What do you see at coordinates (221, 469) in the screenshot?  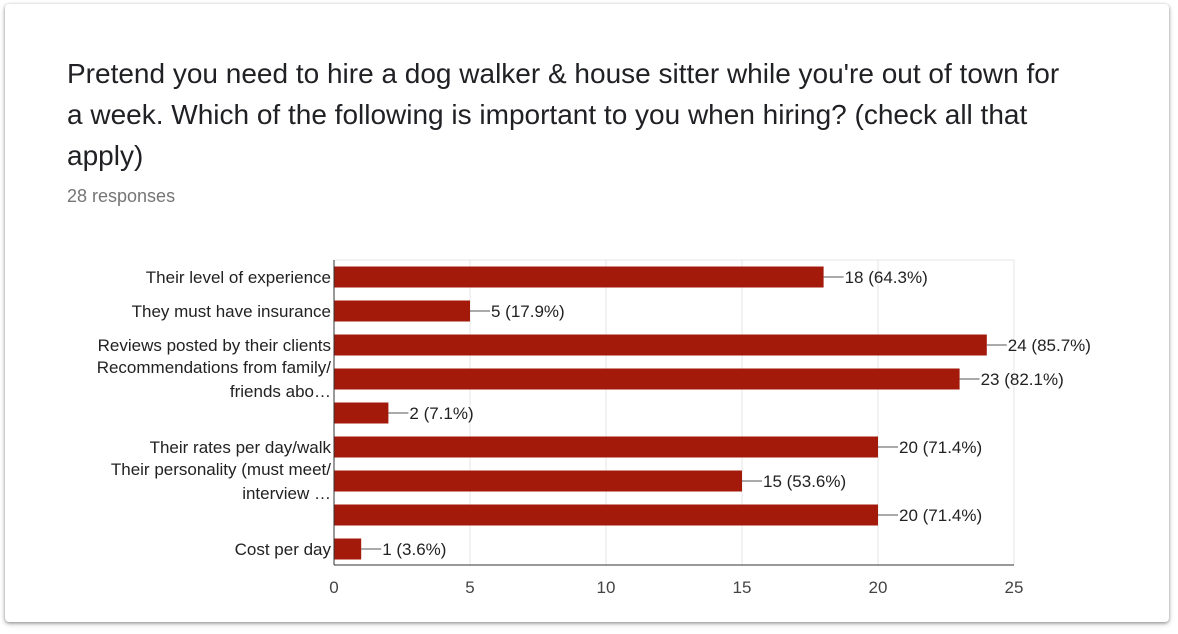 I see `category-label: Their personality (must meet/` at bounding box center [221, 469].